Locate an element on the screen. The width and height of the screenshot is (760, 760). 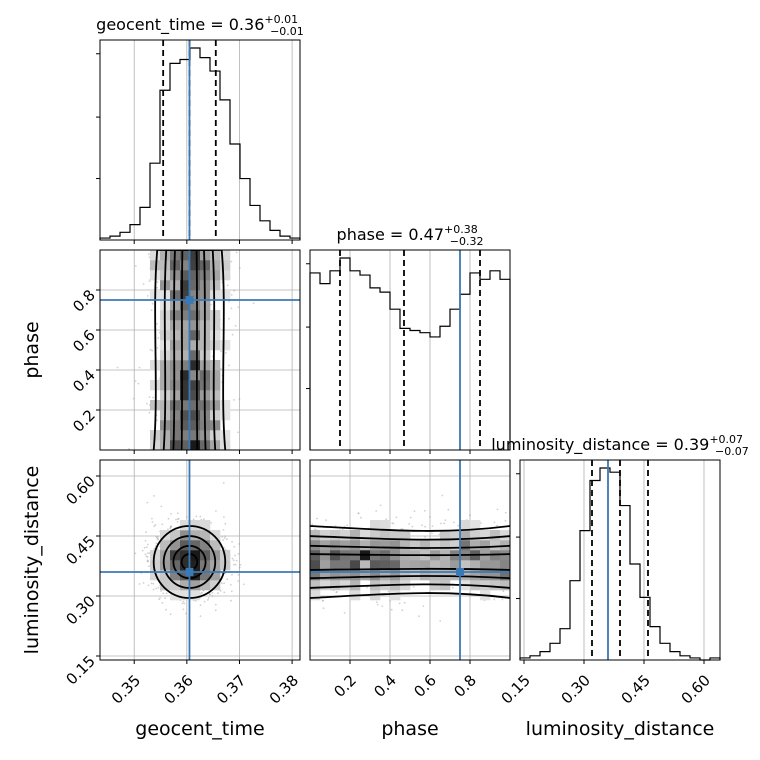
contour-line is located at coordinates (189, 562).